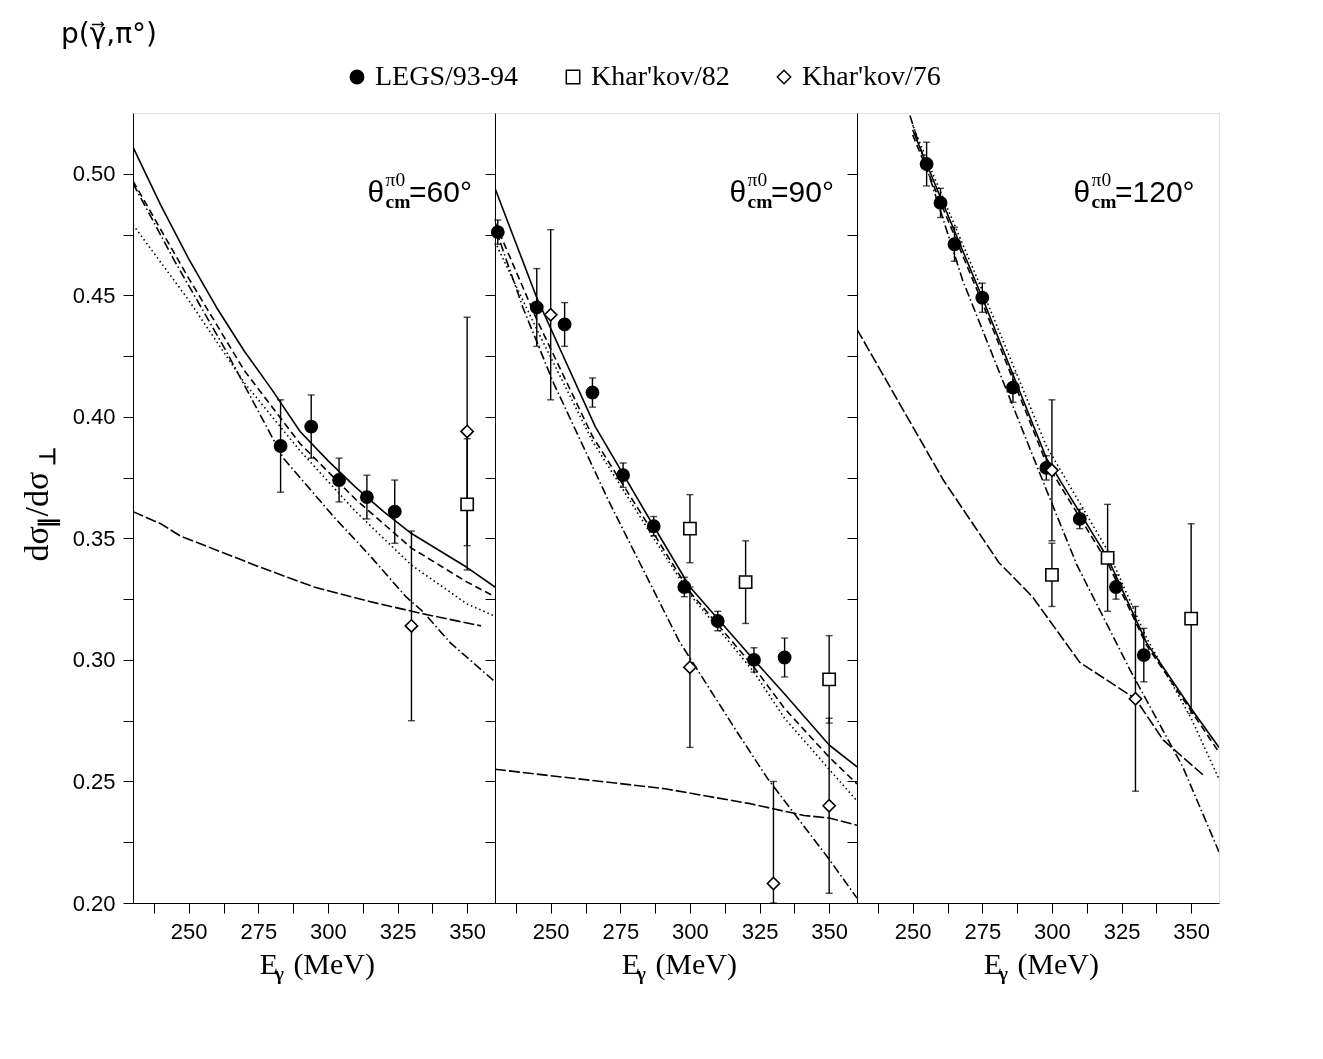  What do you see at coordinates (94, 295) in the screenshot?
I see `y-tick-label: 0.45` at bounding box center [94, 295].